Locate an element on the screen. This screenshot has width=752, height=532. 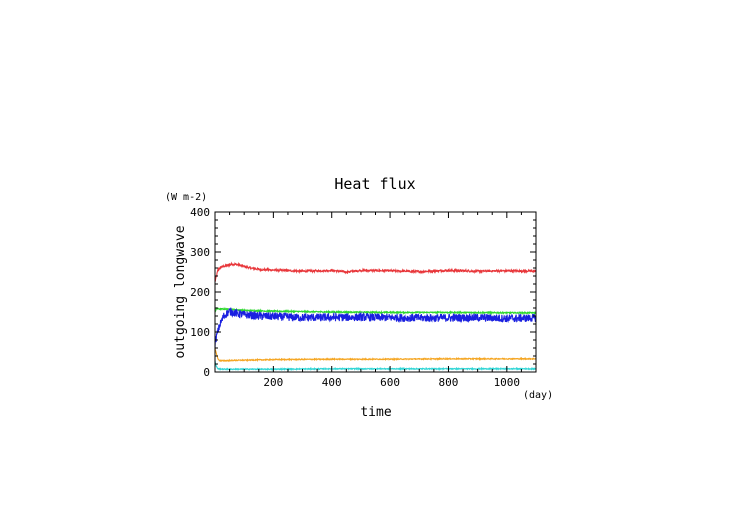
y-axis-label: outgoing longwave is located at coordinates (180, 291).